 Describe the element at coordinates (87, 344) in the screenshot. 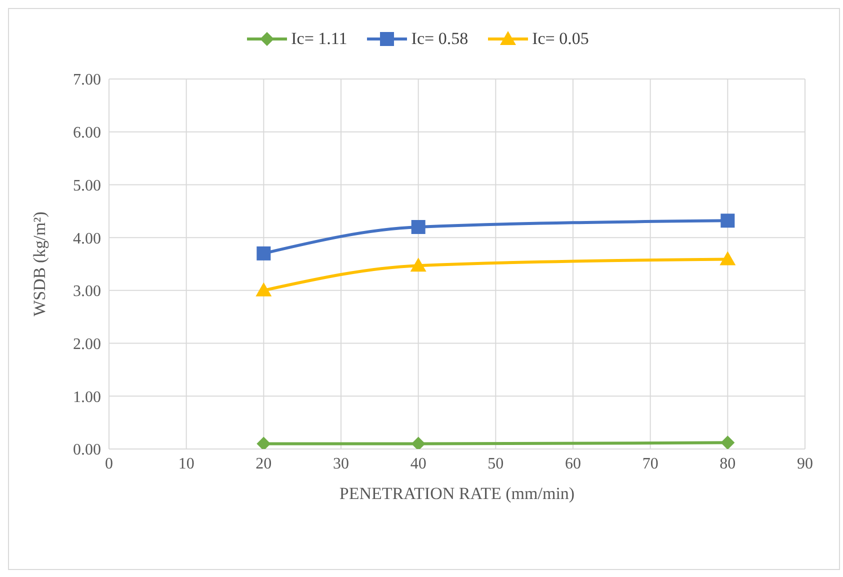

I see `y-tick-label: 2.00` at that location.